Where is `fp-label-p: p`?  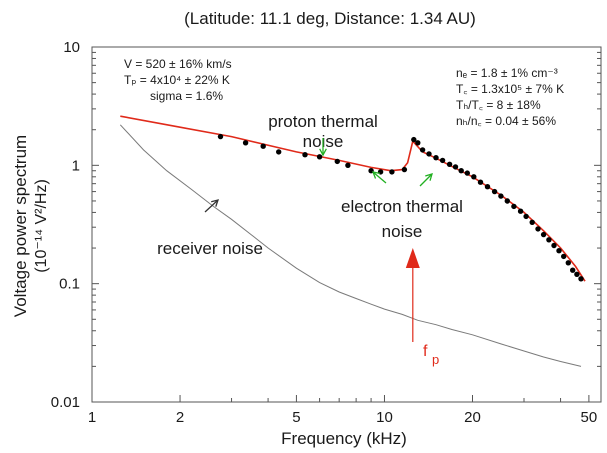 fp-label-p: p is located at coordinates (435, 359).